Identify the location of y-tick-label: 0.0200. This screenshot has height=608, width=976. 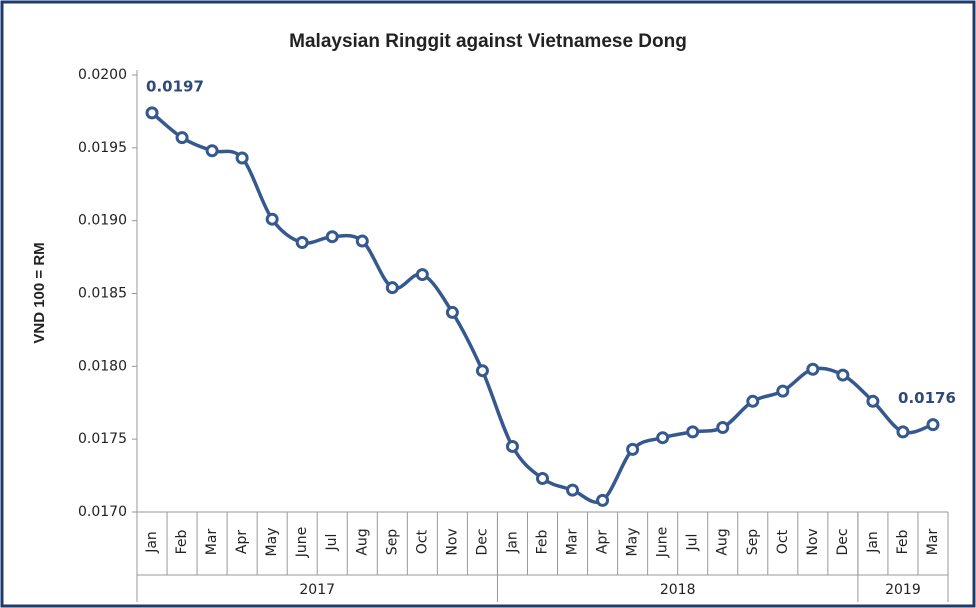
(102, 75).